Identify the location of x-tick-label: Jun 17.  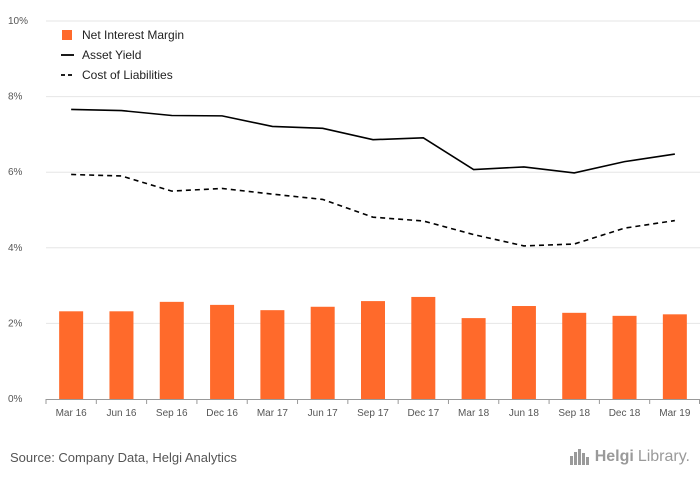
(323, 413).